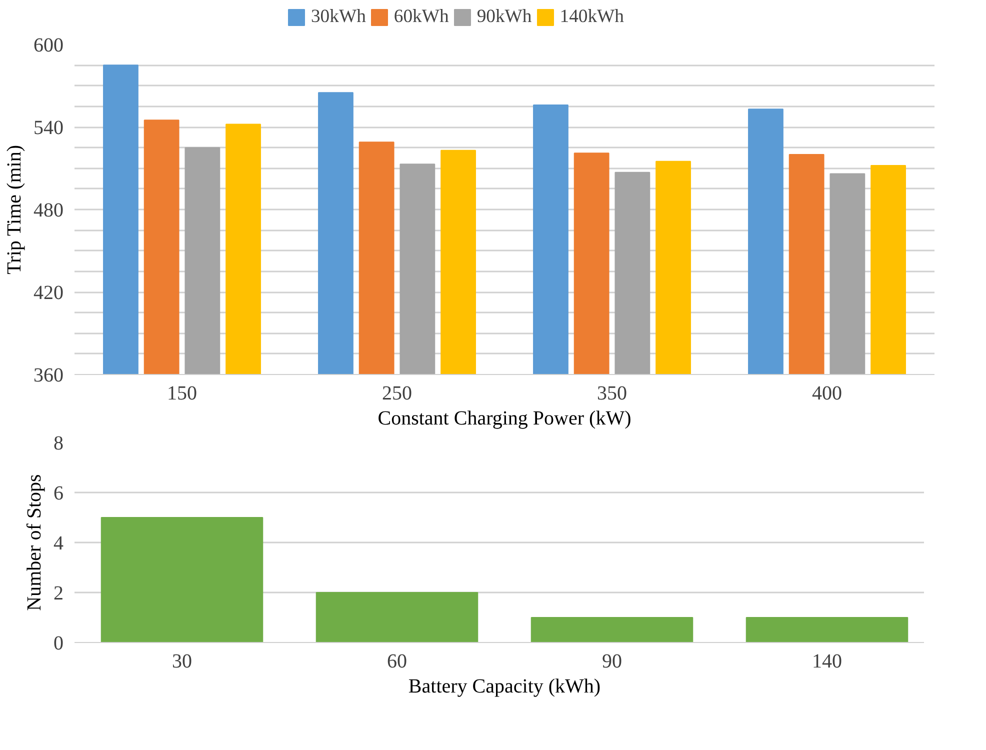  Describe the element at coordinates (59, 643) in the screenshot. I see `y-tick-label: 0` at that location.